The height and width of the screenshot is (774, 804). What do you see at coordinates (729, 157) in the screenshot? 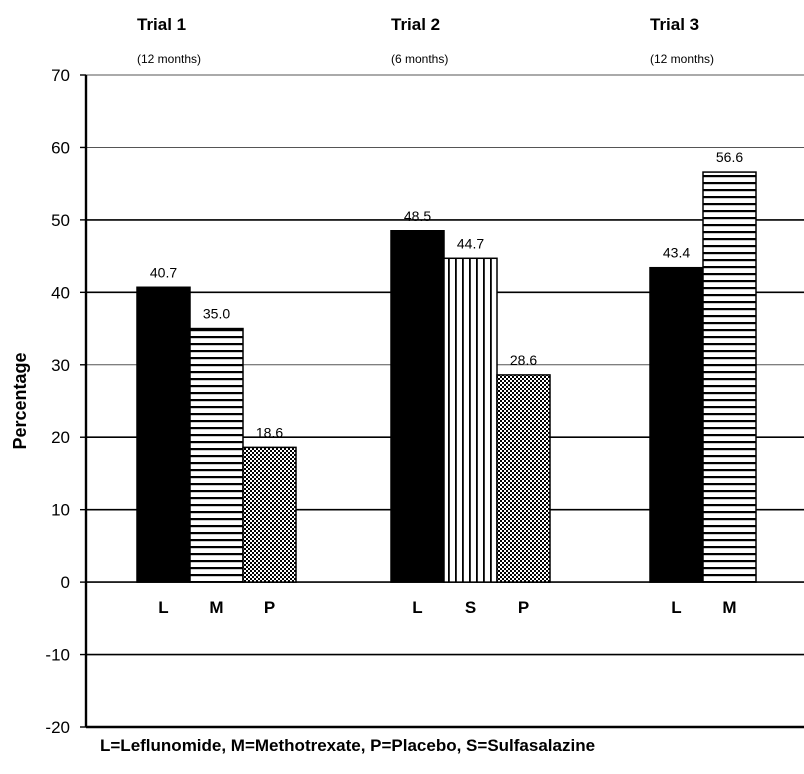
I see `data-label: 56.6` at bounding box center [729, 157].